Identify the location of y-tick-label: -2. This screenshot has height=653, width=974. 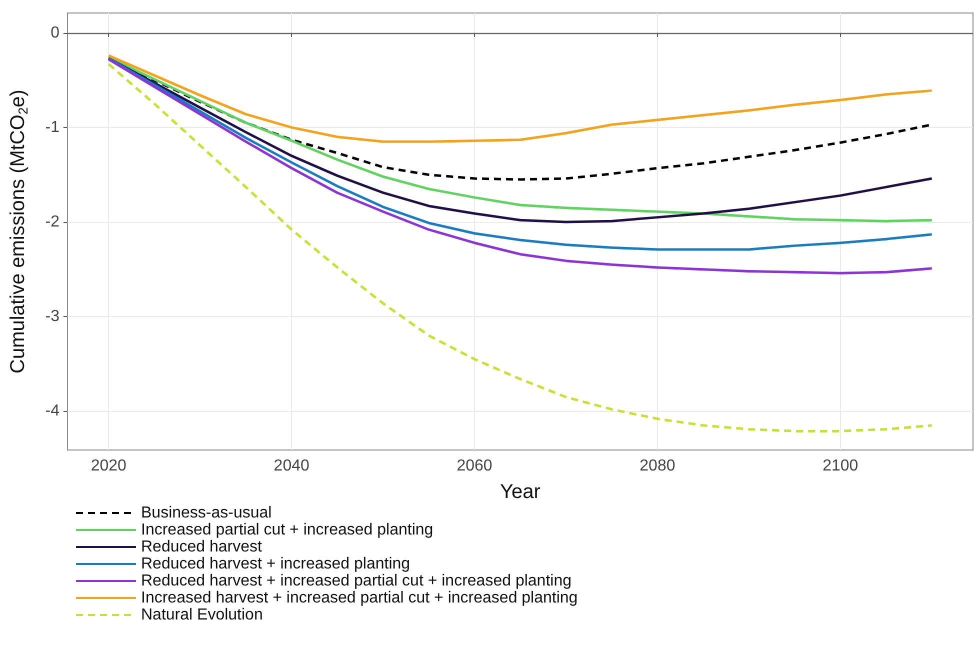
(52, 222).